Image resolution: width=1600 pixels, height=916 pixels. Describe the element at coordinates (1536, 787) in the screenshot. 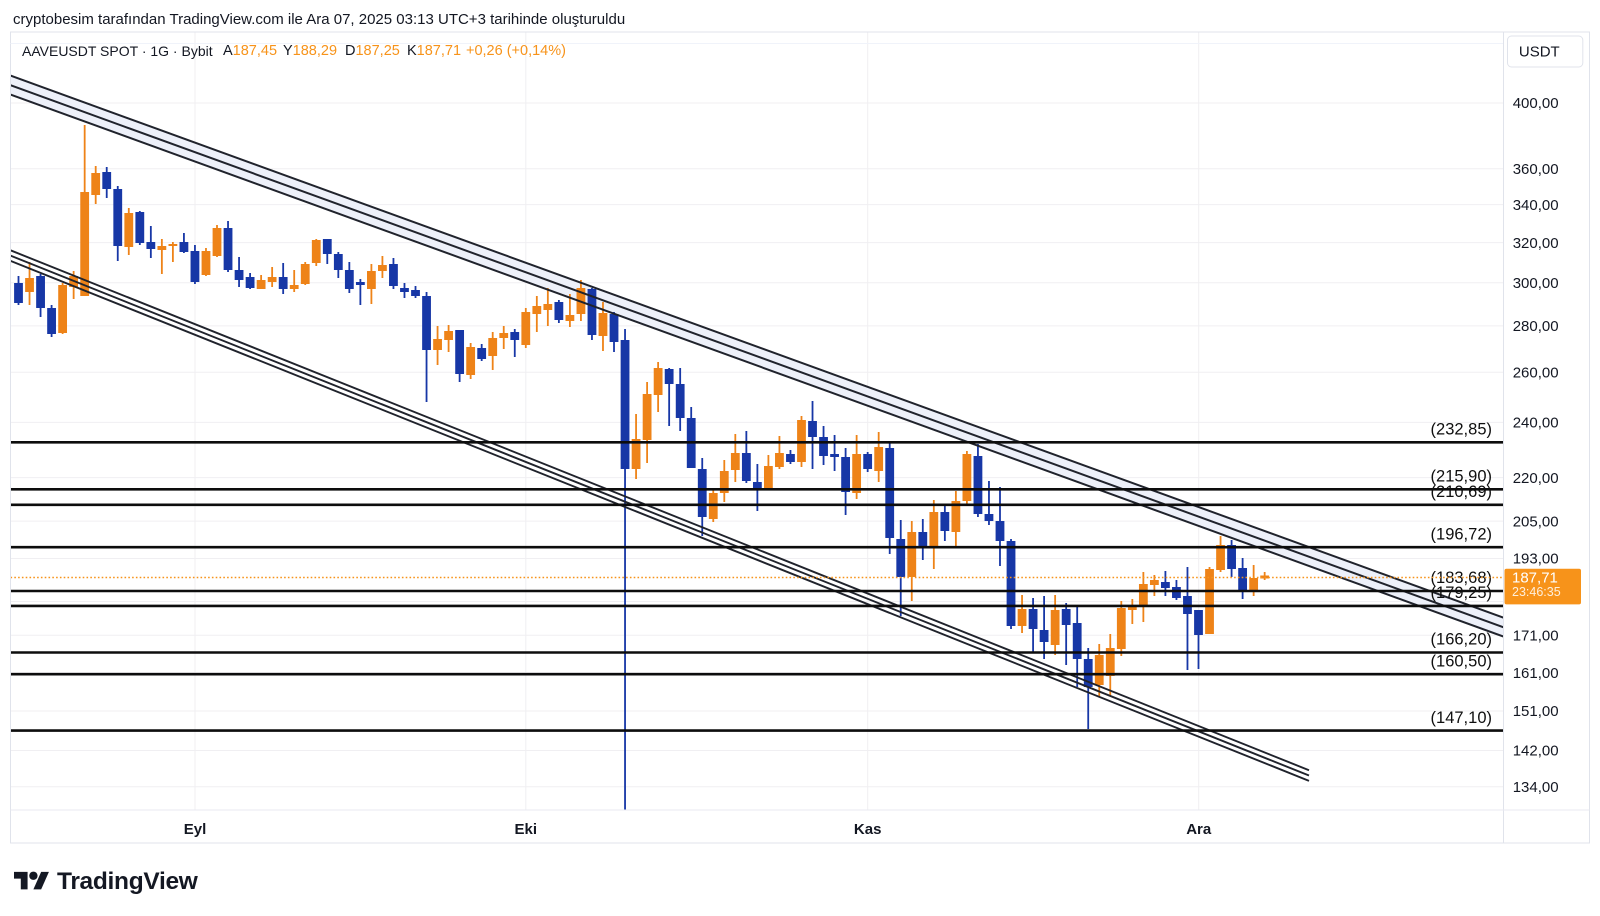

I see `svg-text: 134,00` at that location.